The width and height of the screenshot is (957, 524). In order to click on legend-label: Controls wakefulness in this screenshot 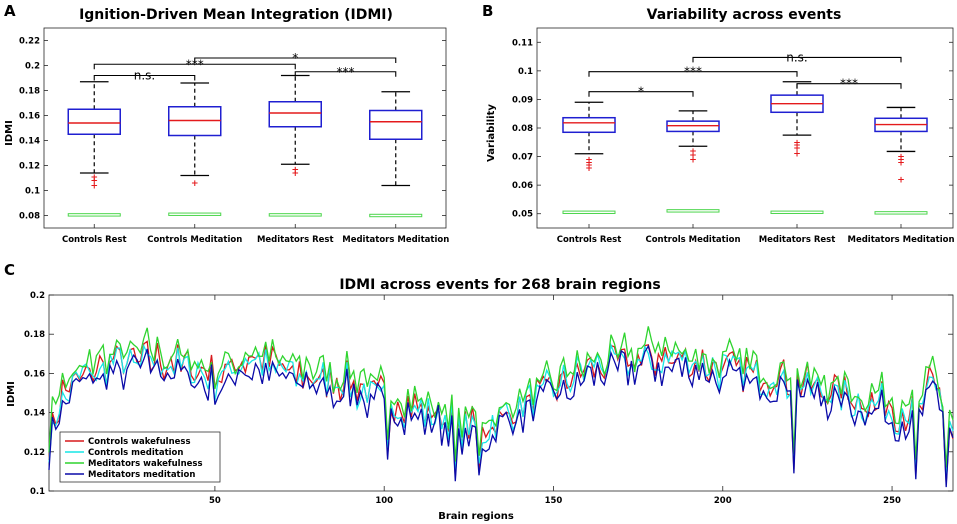, I will do `click(139, 442)`.